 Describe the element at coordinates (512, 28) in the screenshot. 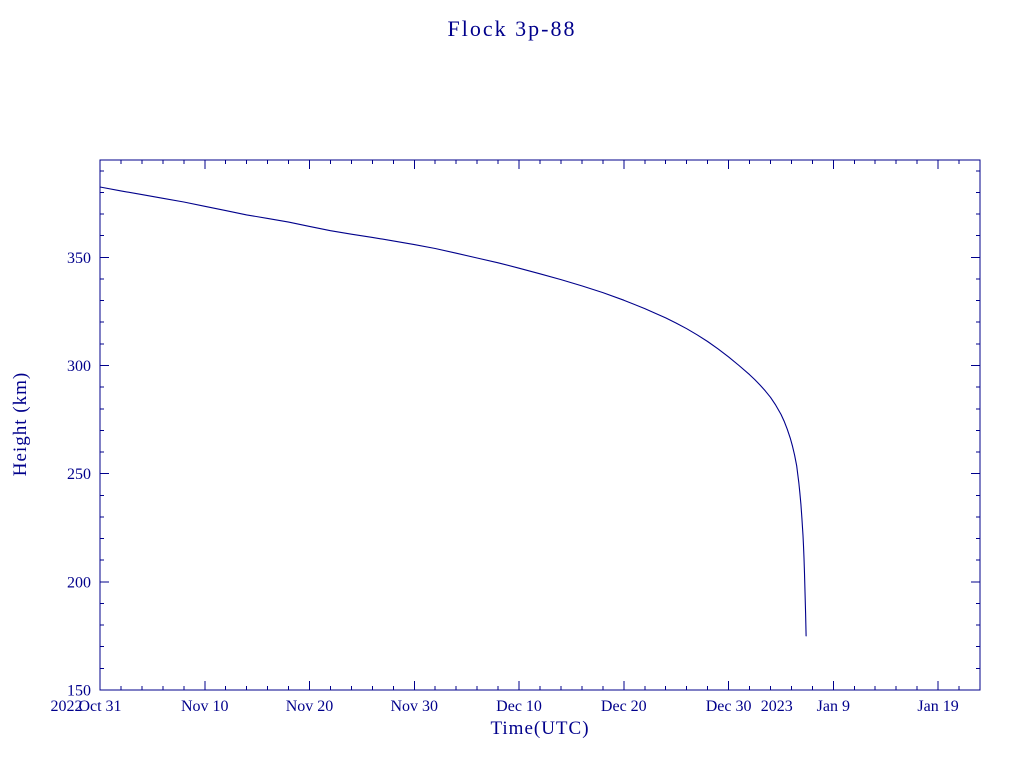

I see `chart-title: Flock 3p-88` at that location.